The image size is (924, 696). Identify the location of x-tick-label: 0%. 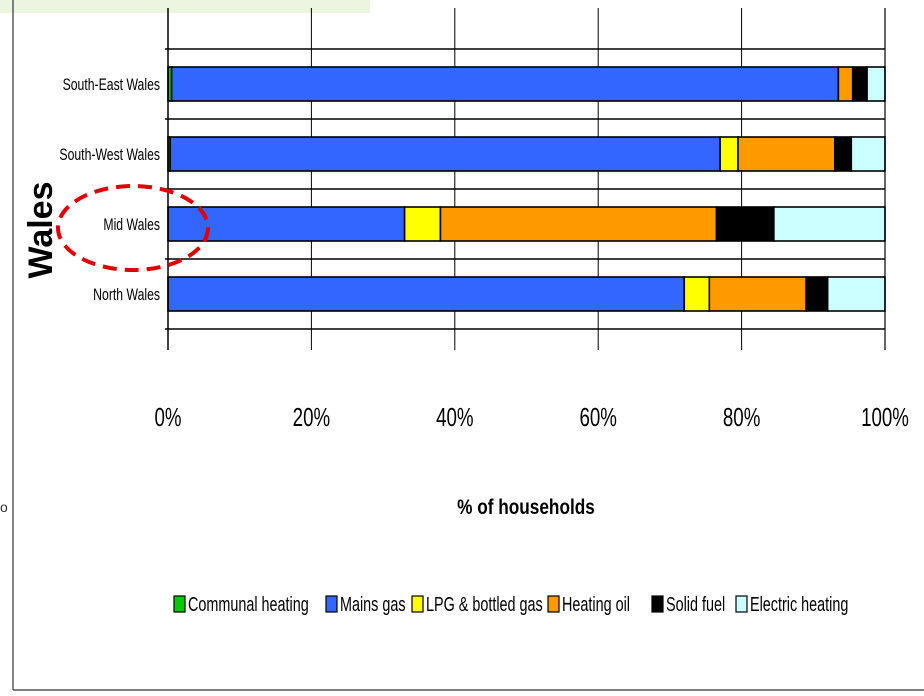
(167, 417).